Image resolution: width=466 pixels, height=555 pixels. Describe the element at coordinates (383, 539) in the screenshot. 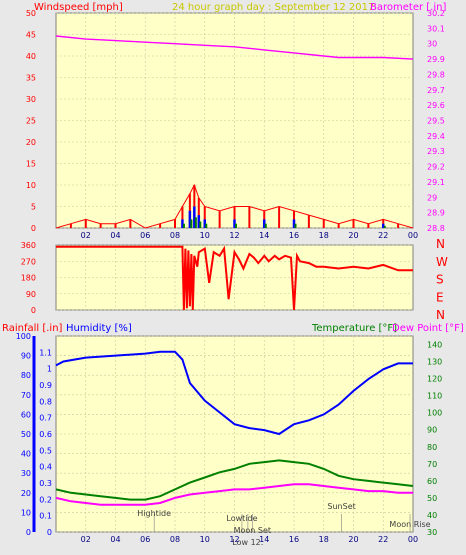

I see `x-tick-label: 22` at that location.